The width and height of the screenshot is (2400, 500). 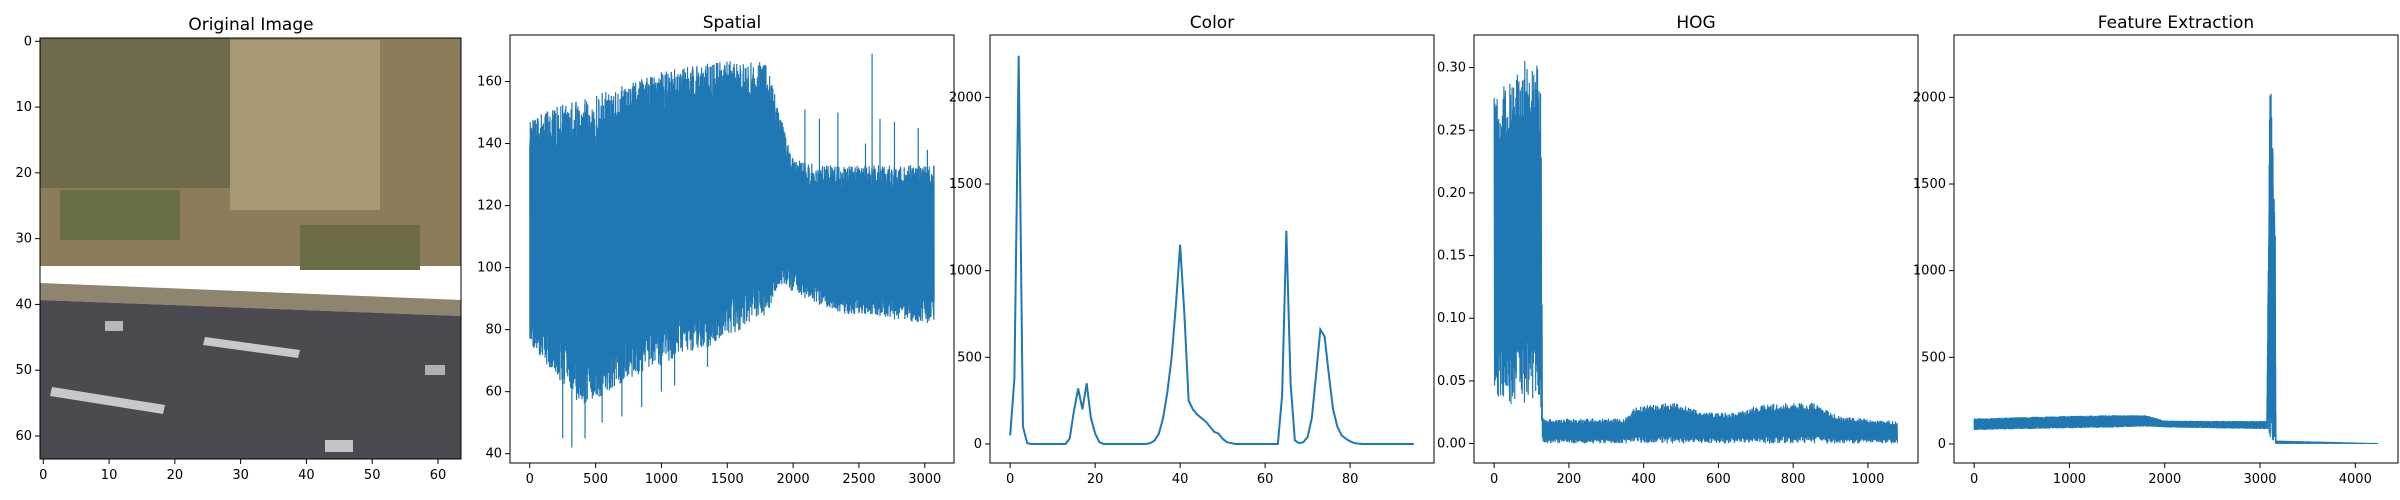 I want to click on y-tick-label: 10, so click(x=23, y=107).